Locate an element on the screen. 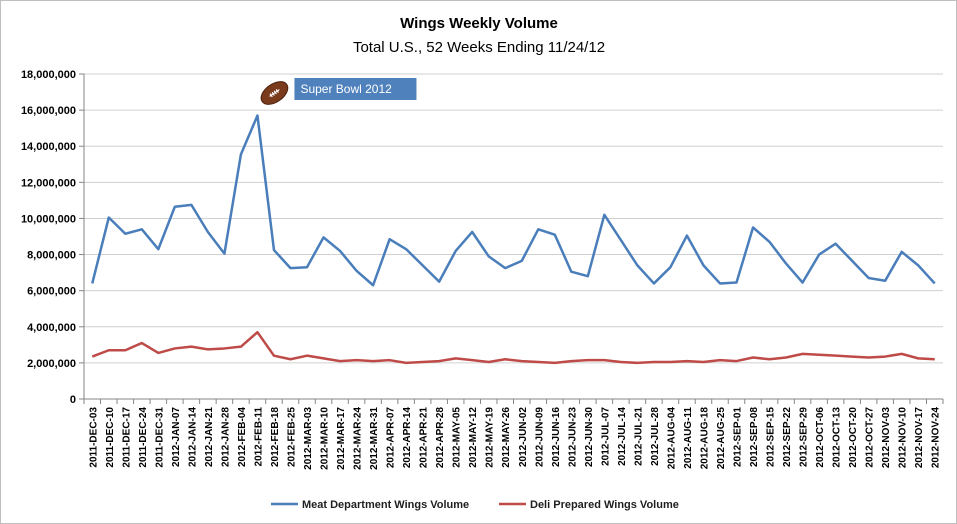 The image size is (957, 524). x-tick-label: 2012-MAR-31 is located at coordinates (374, 438).